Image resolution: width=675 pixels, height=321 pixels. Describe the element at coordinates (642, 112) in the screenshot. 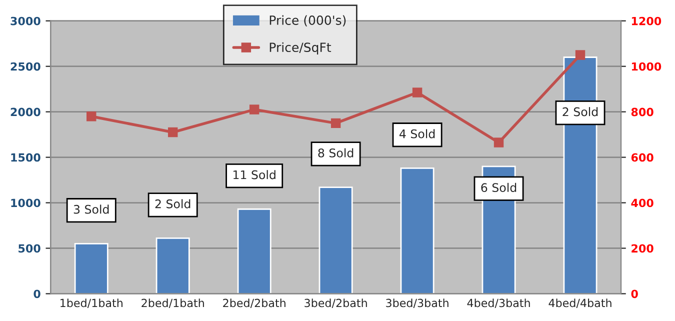

I see `y2-tick-label: 800` at that location.